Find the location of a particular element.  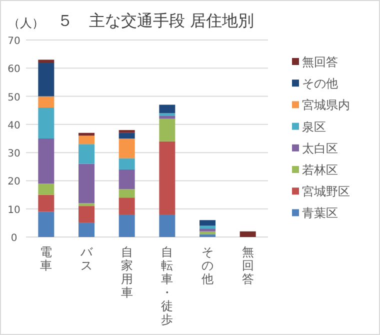

y-tick-label: 0 is located at coordinates (14, 238).